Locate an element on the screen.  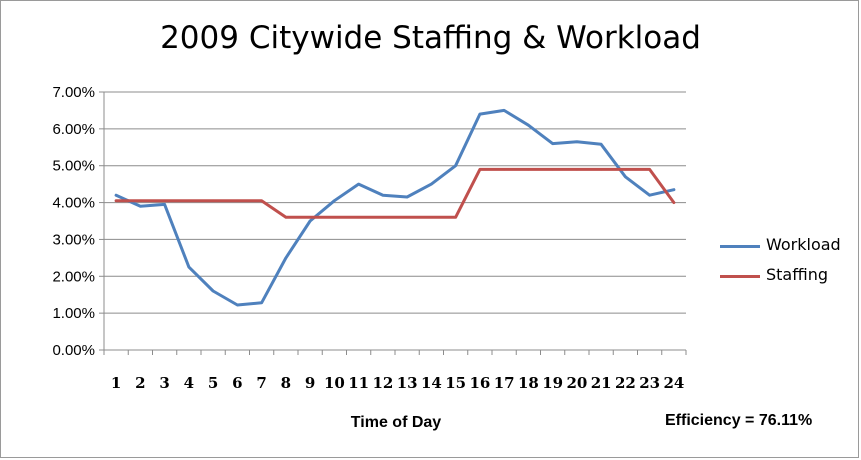
legend: Workload Staffing is located at coordinates (786, 265).